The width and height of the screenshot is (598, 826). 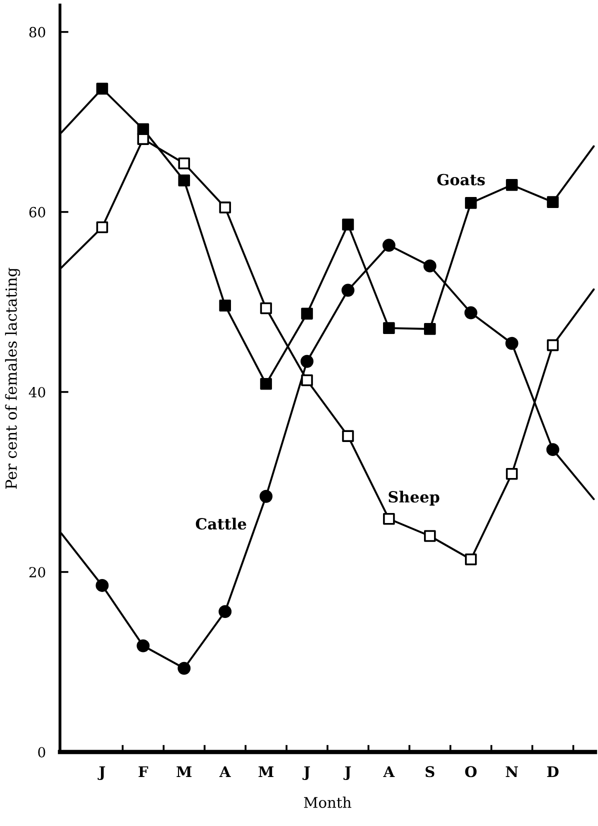 I want to click on series-label: Sheep, so click(x=414, y=498).